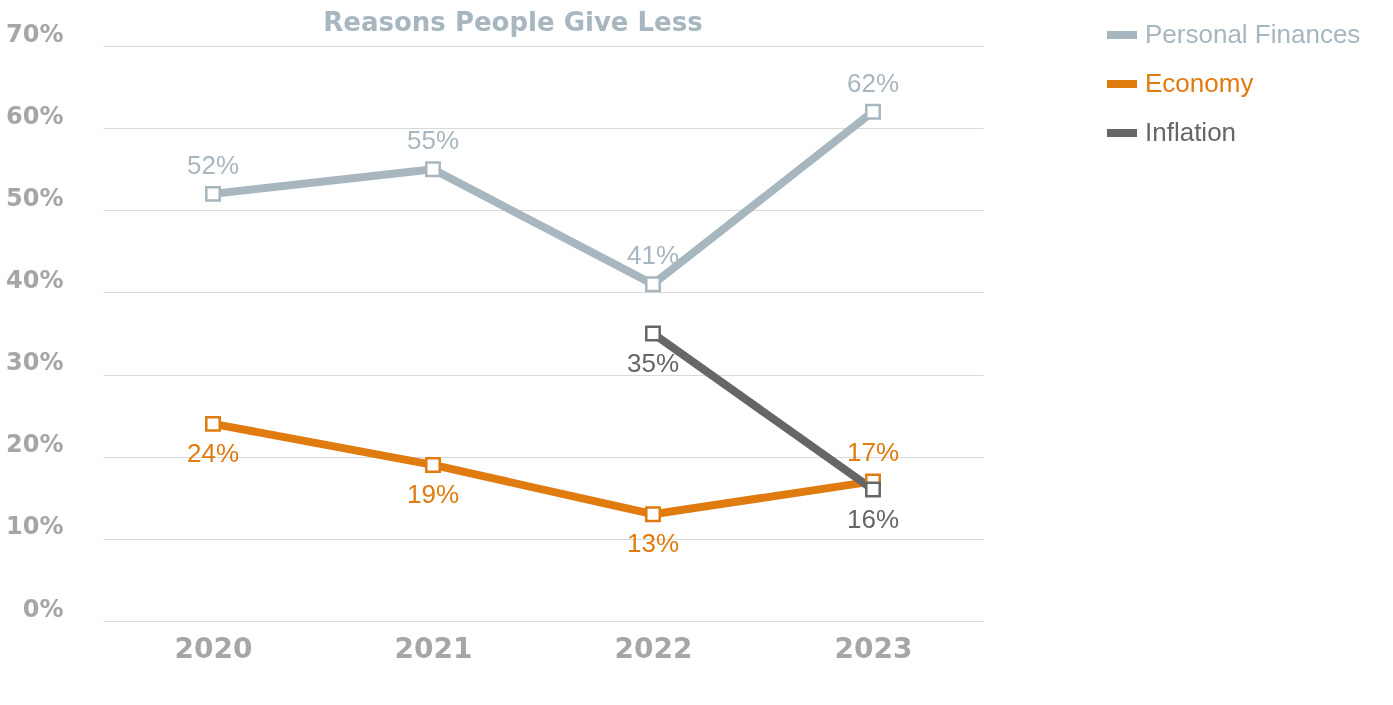 Image resolution: width=1393 pixels, height=705 pixels. What do you see at coordinates (433, 493) in the screenshot?
I see `data-label: 19%` at bounding box center [433, 493].